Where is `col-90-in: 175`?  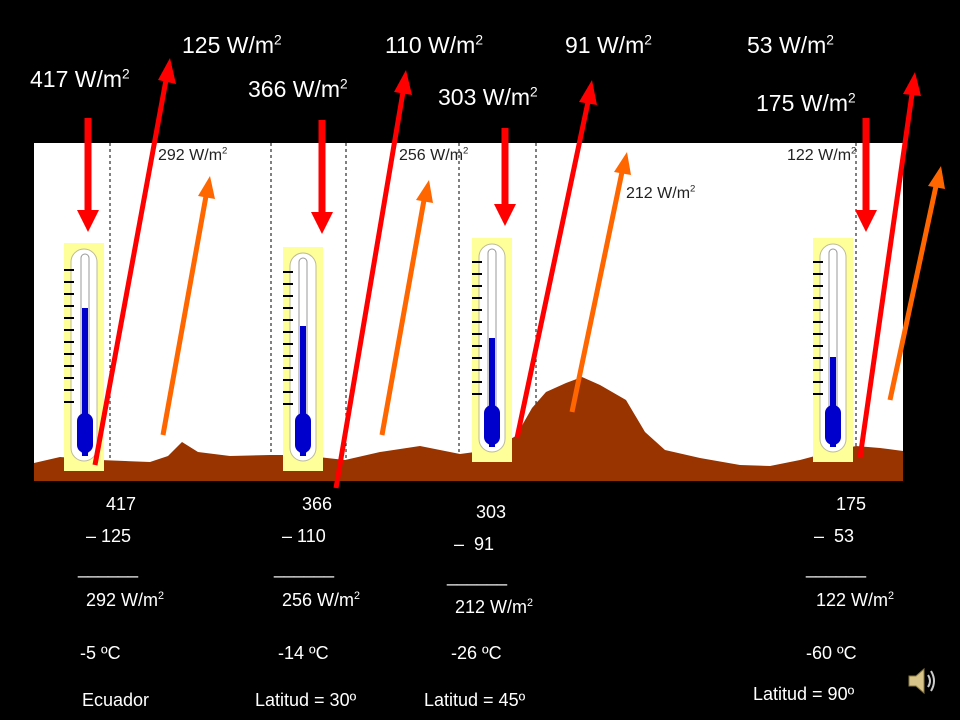 col-90-in: 175 is located at coordinates (851, 504).